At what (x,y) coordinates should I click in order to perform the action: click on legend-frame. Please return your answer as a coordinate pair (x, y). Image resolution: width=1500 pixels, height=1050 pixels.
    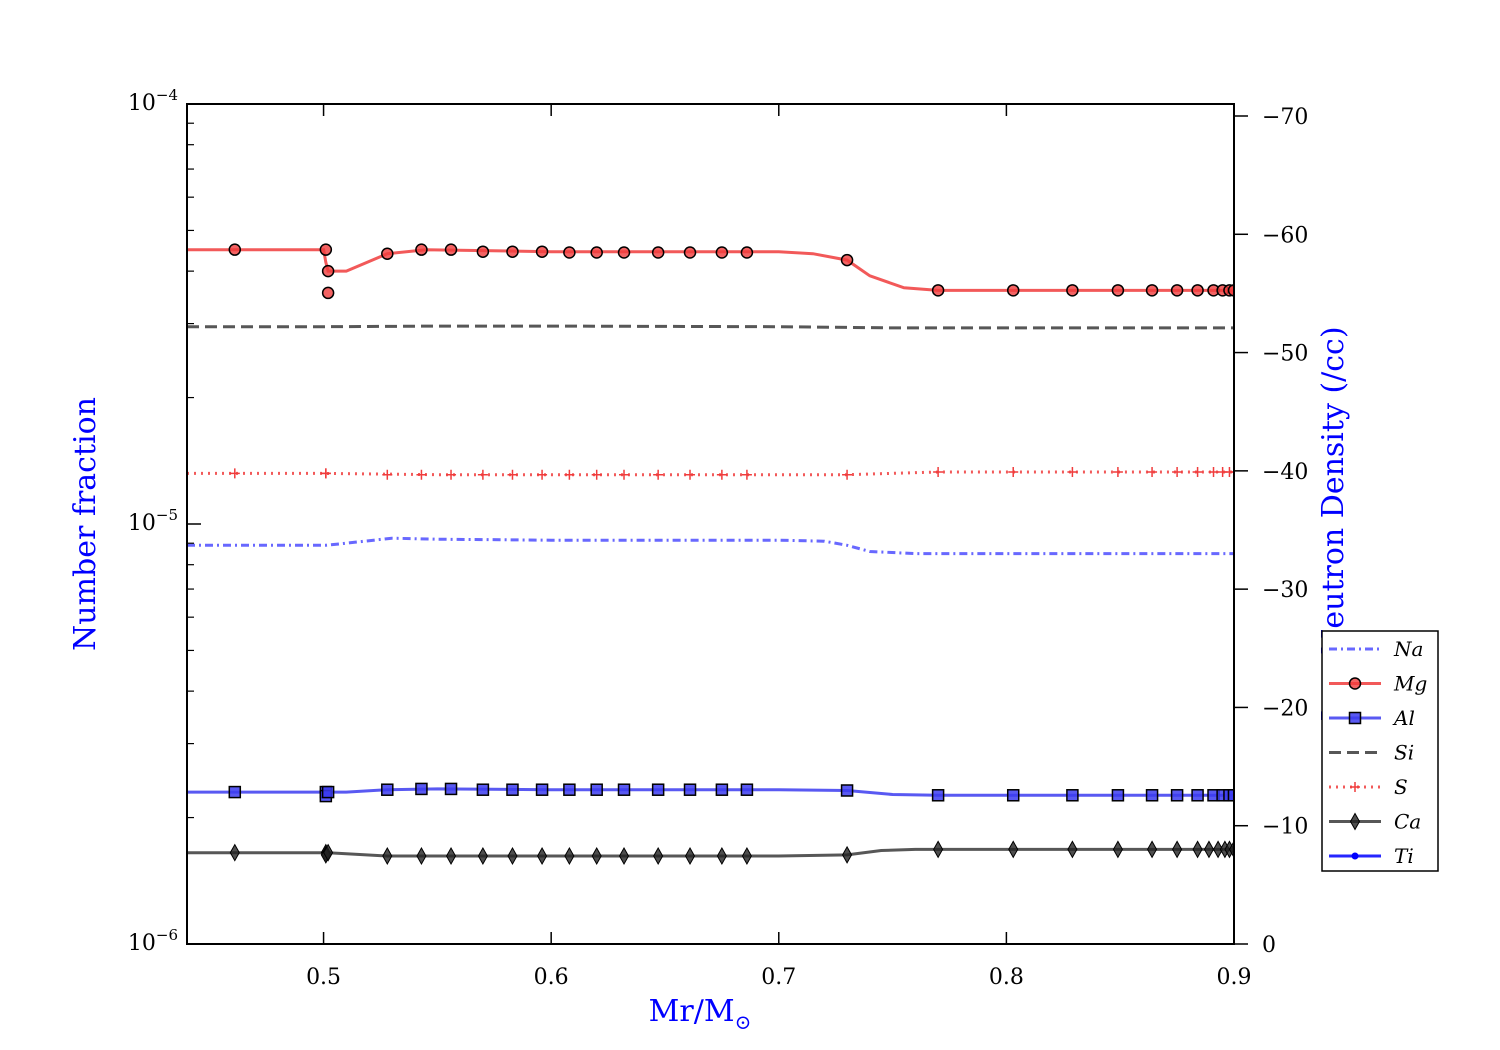
    Looking at the image, I should click on (1380, 751).